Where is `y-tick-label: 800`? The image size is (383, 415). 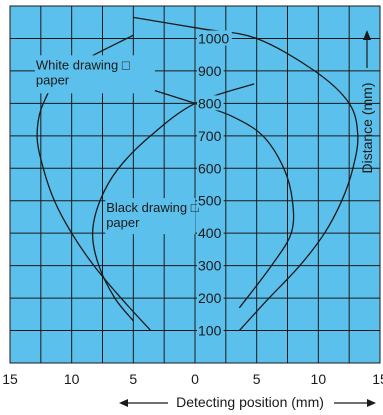 y-tick-label: 800 is located at coordinates (210, 103).